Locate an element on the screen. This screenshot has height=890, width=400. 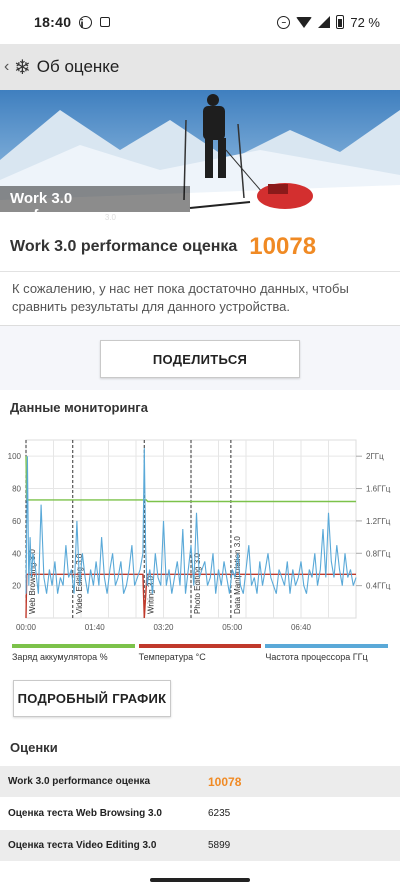
info-icon: i is located at coordinates (86, 23).